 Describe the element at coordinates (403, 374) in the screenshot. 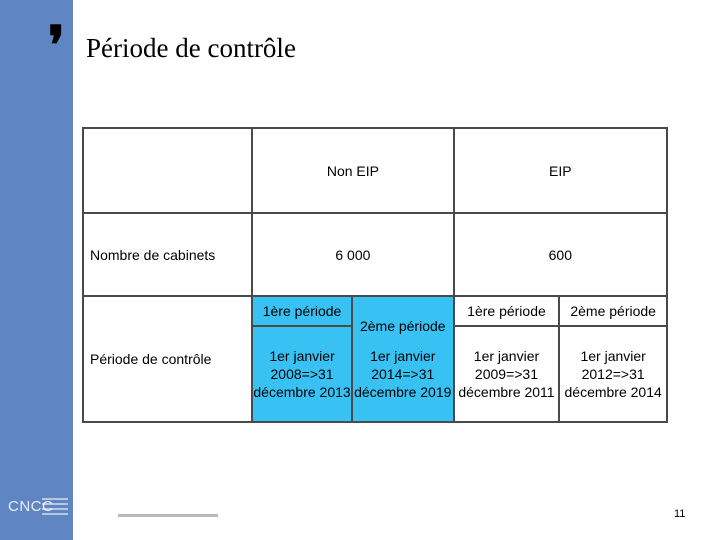

I see `non-eip-period-2-range: 1er janvier 2014=>31 décembre 2019` at that location.